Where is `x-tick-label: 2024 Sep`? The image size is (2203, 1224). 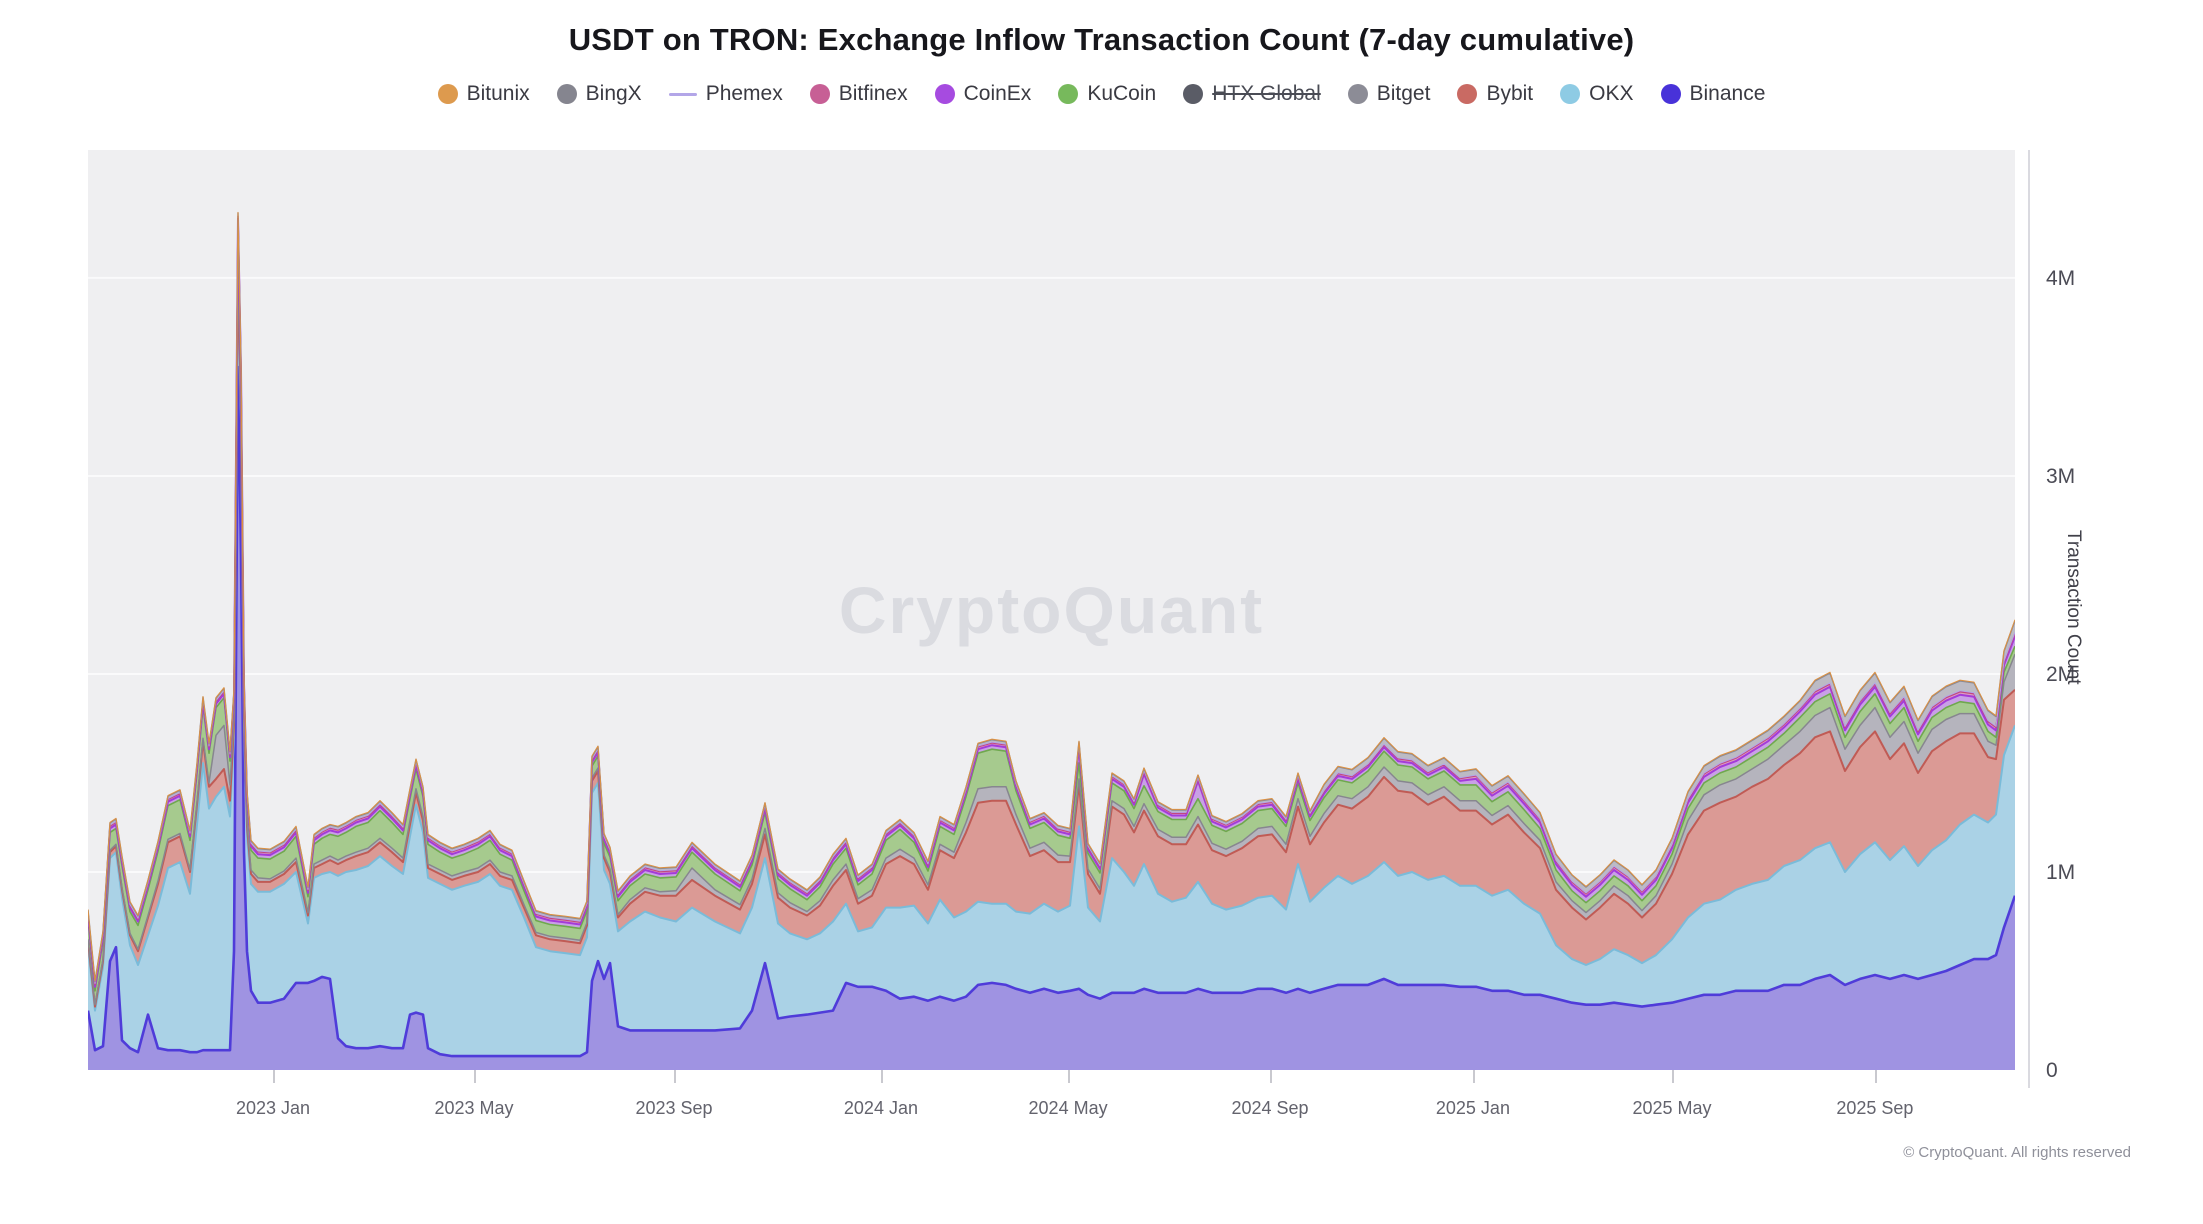
x-tick-label: 2024 Sep is located at coordinates (1270, 1108).